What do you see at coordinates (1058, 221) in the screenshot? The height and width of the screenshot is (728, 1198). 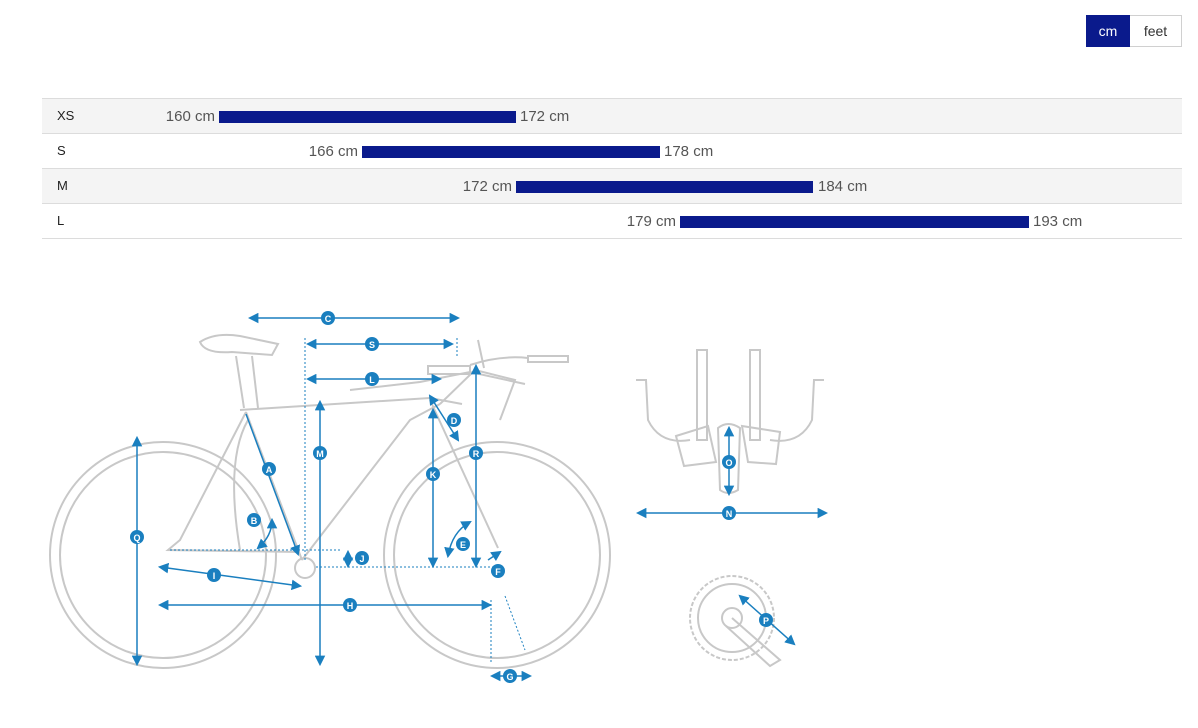 I see `range-max-label: 193 cm` at bounding box center [1058, 221].